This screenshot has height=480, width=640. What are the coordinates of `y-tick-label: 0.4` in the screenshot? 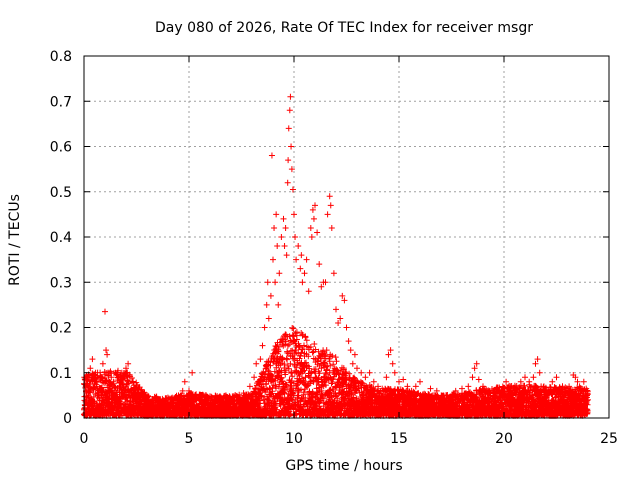 It's located at (61, 238).